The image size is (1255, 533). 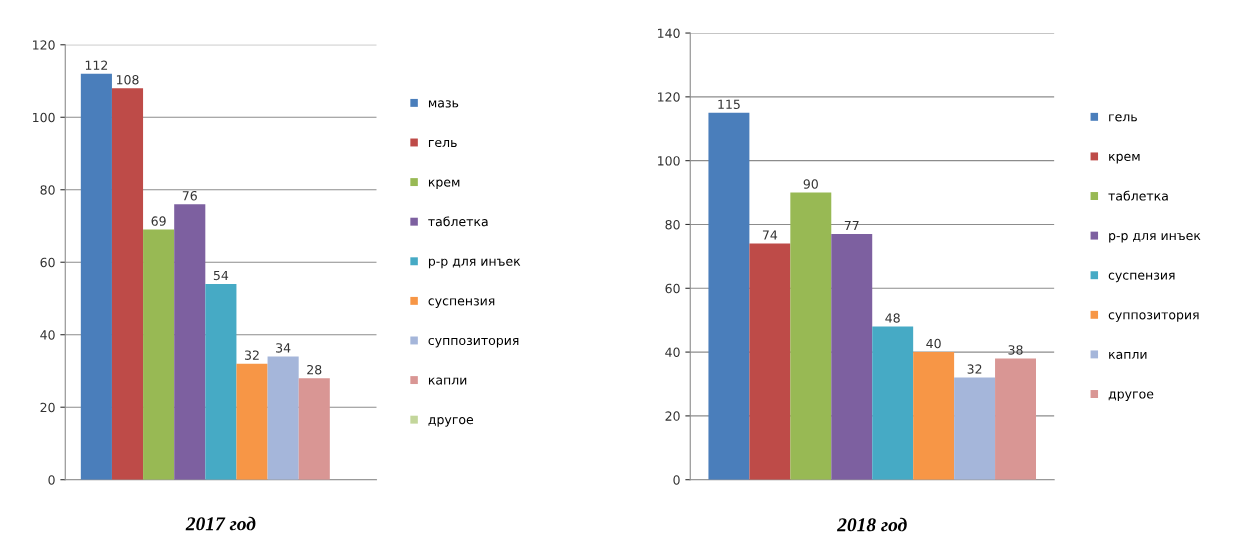 What do you see at coordinates (283, 348) in the screenshot?
I see `data-label: 34` at bounding box center [283, 348].